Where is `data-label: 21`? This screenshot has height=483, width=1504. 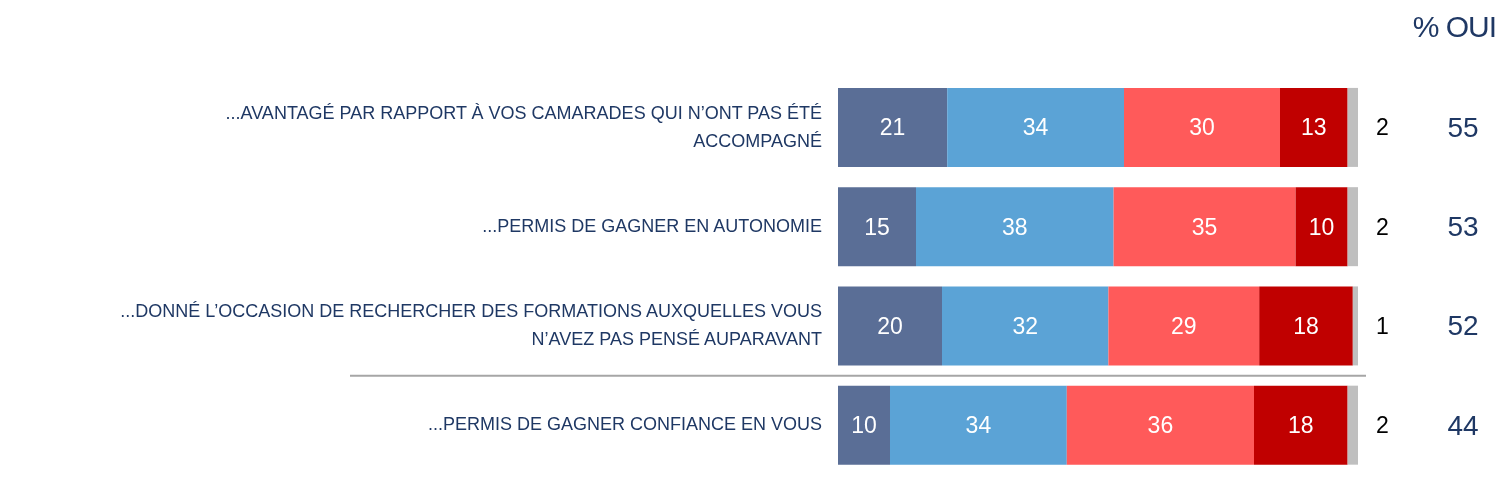 data-label: 21 is located at coordinates (892, 127).